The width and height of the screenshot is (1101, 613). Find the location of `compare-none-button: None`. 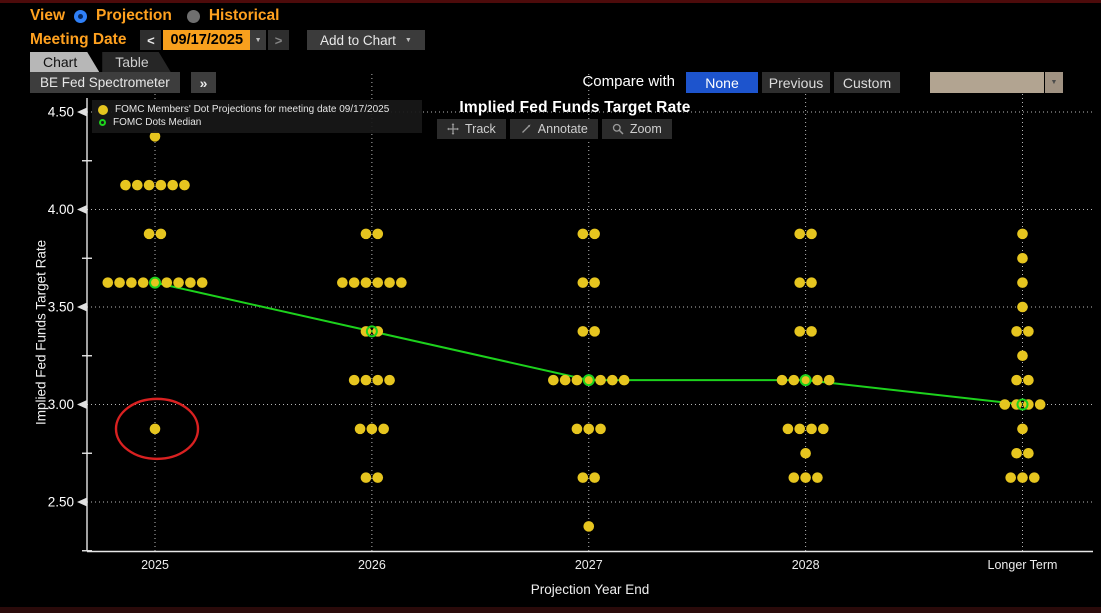

compare-none-button: None is located at coordinates (722, 82).